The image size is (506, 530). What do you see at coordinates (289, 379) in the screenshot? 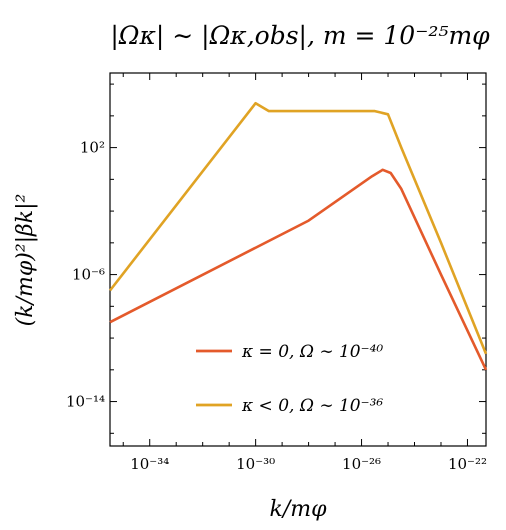
I see `legend: κ = 0, Ω ∼ 10⁻⁴⁰ κ < 0, Ω ∼ 10⁻³⁶` at bounding box center [289, 379].